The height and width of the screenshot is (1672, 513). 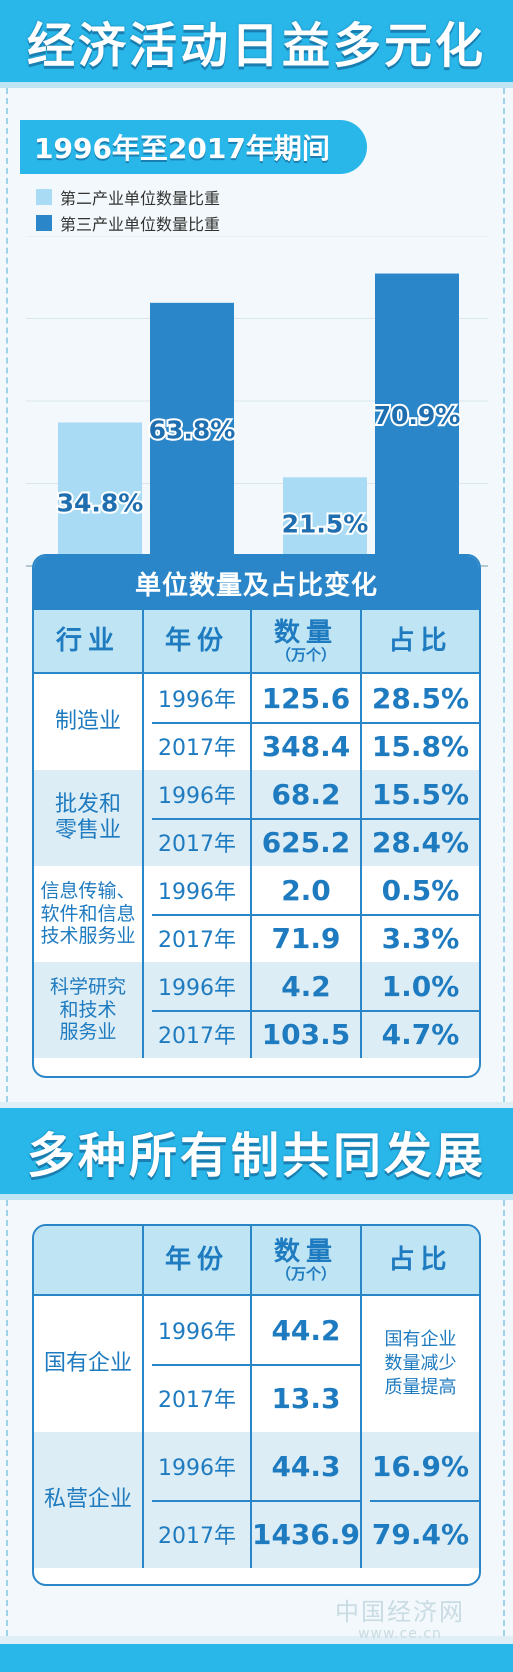 What do you see at coordinates (307, 1466) in the screenshot?
I see `count-cell: 44.3` at bounding box center [307, 1466].